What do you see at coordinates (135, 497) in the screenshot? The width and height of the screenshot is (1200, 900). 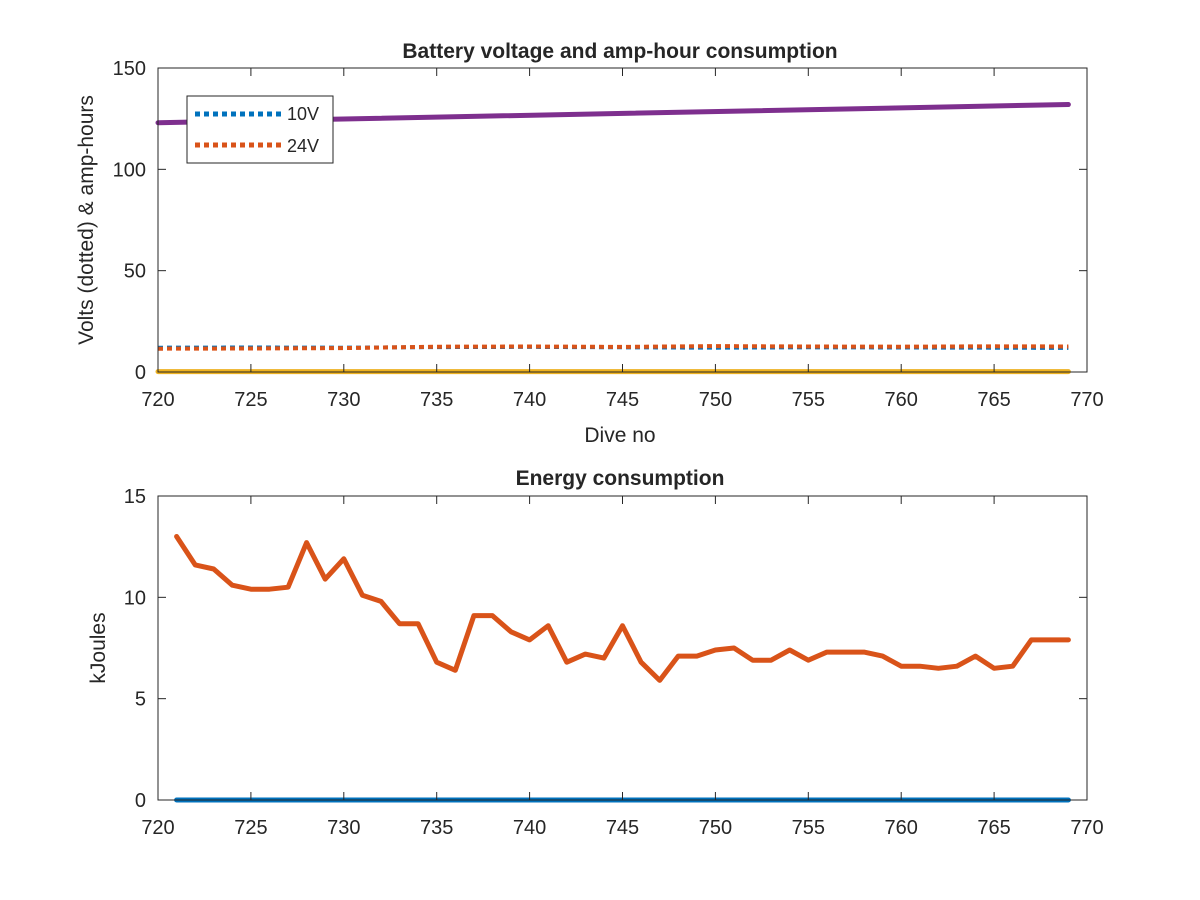 I see `y-tick-label: 15` at bounding box center [135, 497].